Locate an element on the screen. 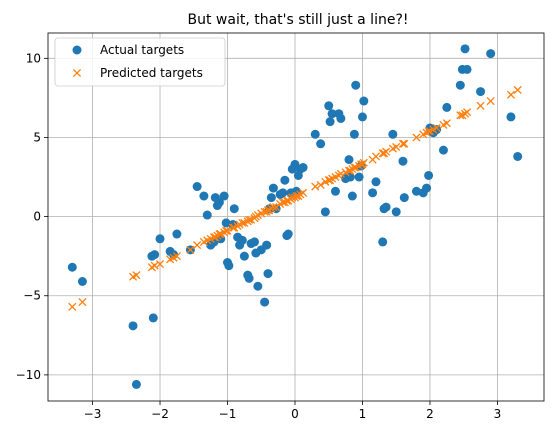 The height and width of the screenshot is (435, 554). legend-marker-actual is located at coordinates (77, 50).